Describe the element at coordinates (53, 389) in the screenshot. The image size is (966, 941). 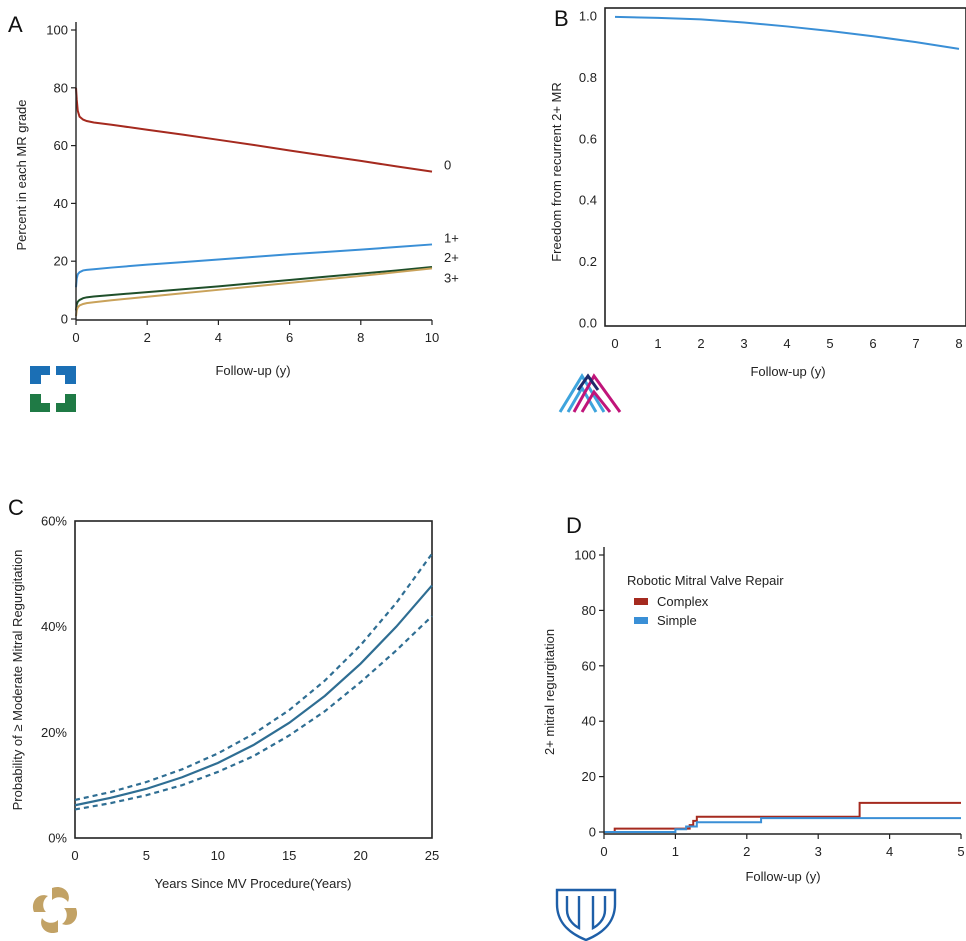
I see `cleveland-clinic-logo` at that location.